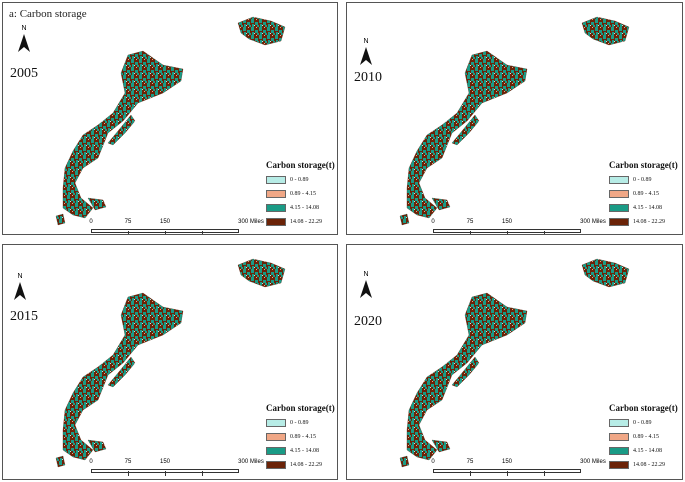 This screenshot has width=685, height=482. I want to click on year-label: 2015, so click(24, 316).